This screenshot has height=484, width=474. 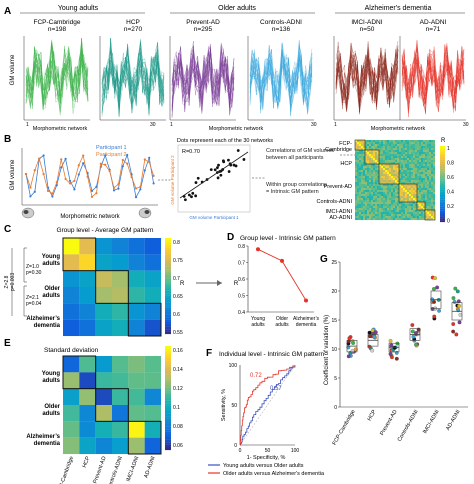 What do you see at coordinates (168, 287) in the screenshot?
I see `c-colorbar-step` at bounding box center [168, 287].